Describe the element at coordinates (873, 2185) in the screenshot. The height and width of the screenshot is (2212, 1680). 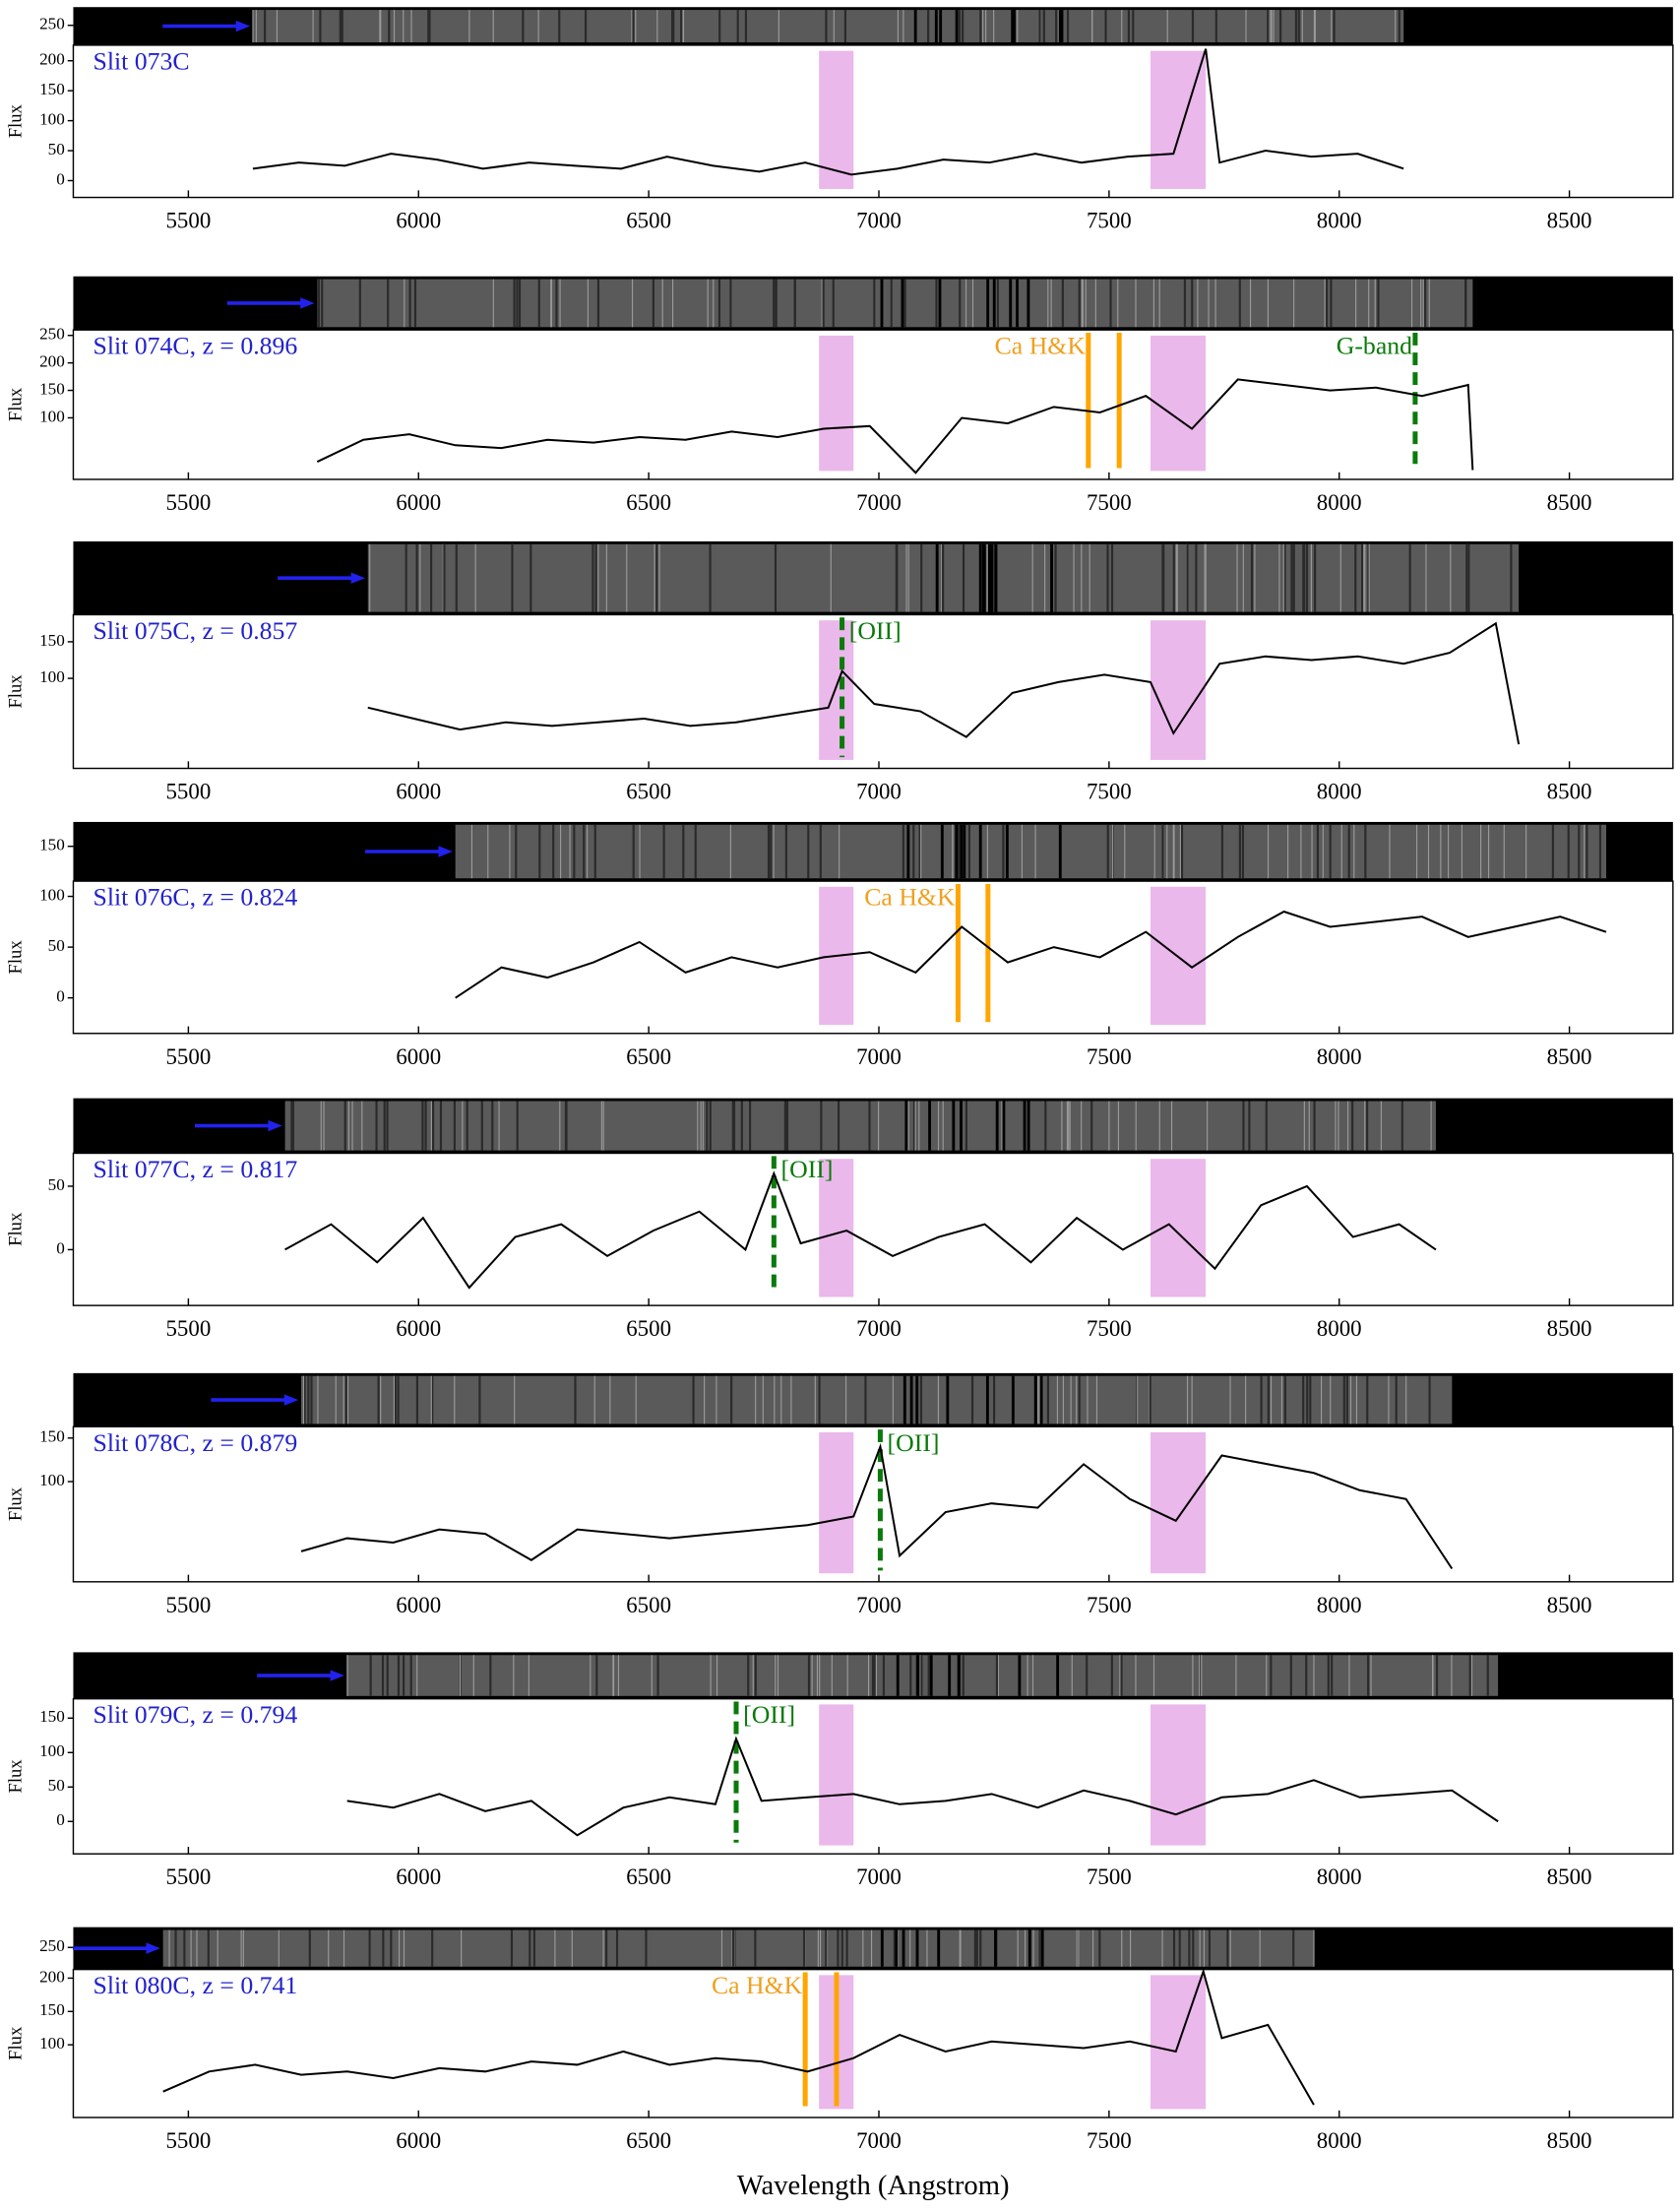
I see `x-axis-label: Wavelength (Angstrom)` at that location.